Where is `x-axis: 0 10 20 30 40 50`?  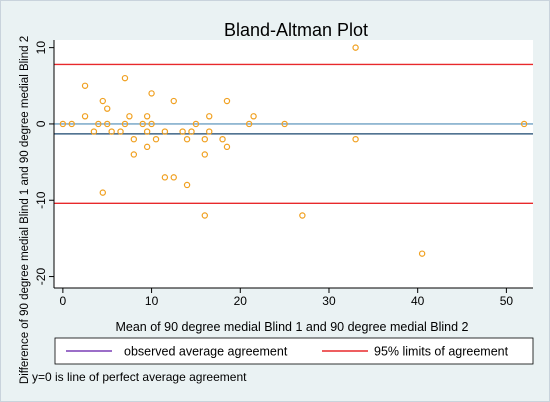
x-axis: 0 10 20 30 40 50 is located at coordinates (293, 297).